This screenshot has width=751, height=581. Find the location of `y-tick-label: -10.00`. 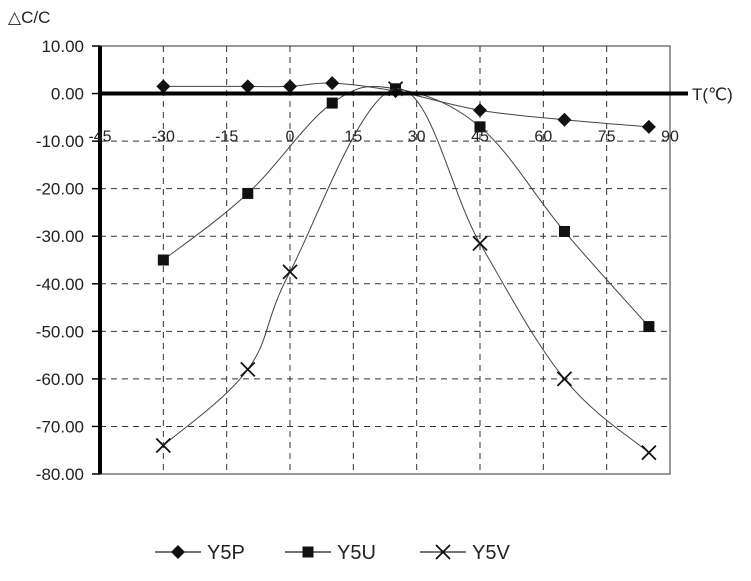

y-tick-label: -10.00 is located at coordinates (60, 141).